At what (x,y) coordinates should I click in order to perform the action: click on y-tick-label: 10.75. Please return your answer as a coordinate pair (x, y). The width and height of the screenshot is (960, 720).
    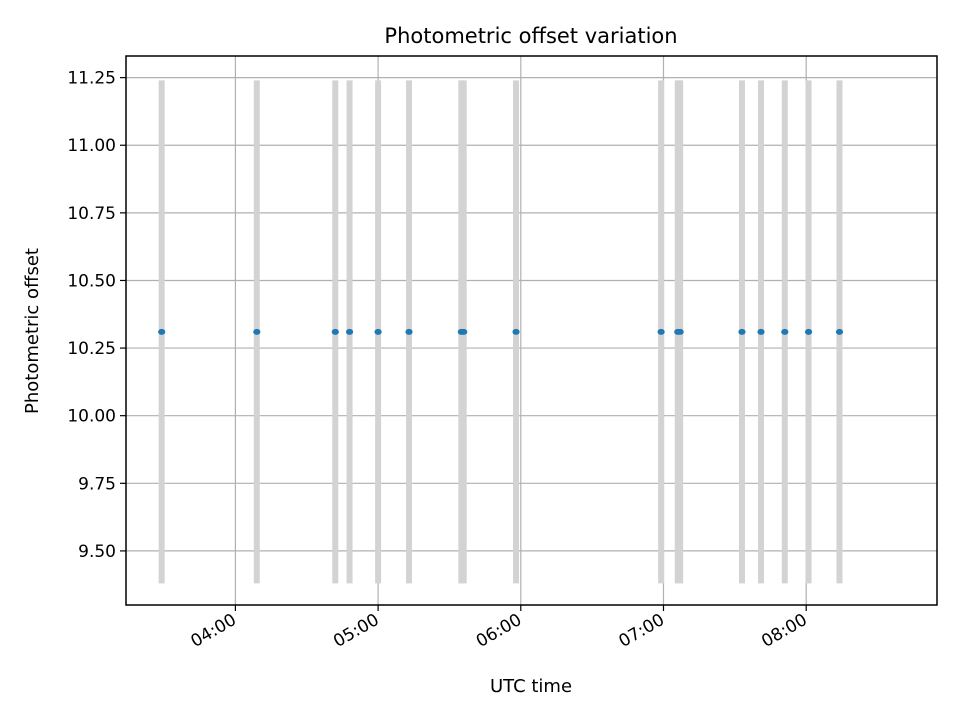
    Looking at the image, I should click on (91, 214).